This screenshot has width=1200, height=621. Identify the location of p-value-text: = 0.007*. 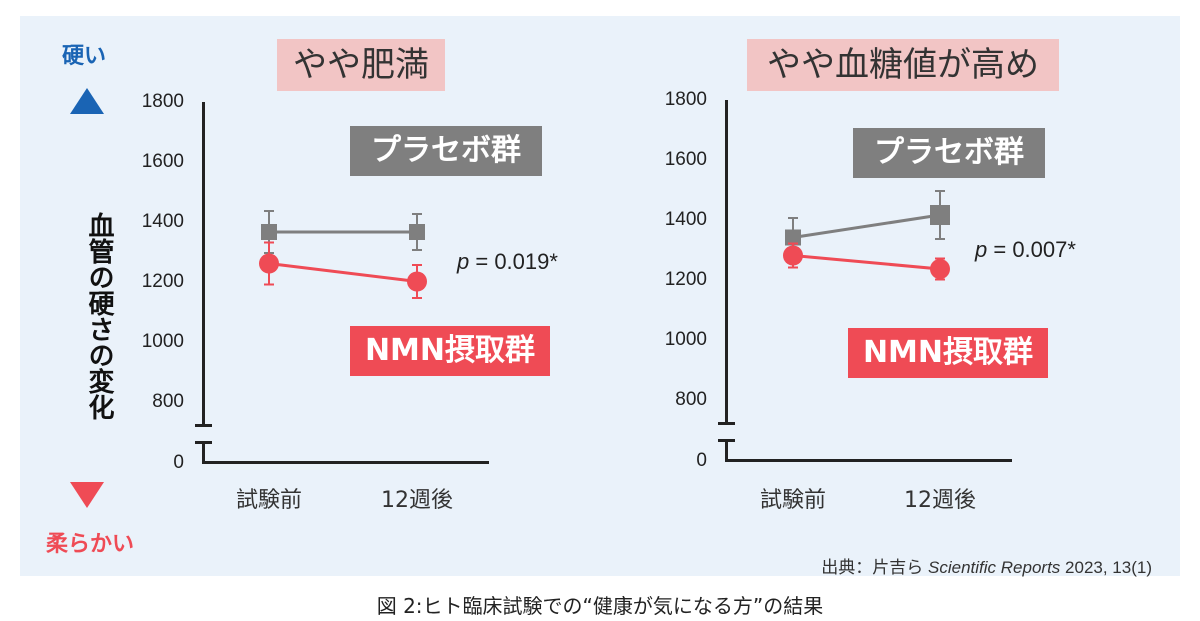
(1031, 249).